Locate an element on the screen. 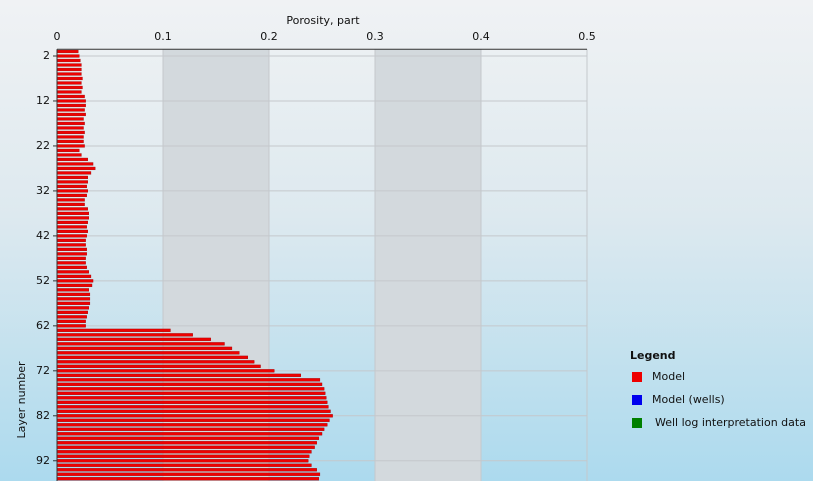 This screenshot has height=481, width=813. x-tick-label: 0.1 is located at coordinates (163, 36).